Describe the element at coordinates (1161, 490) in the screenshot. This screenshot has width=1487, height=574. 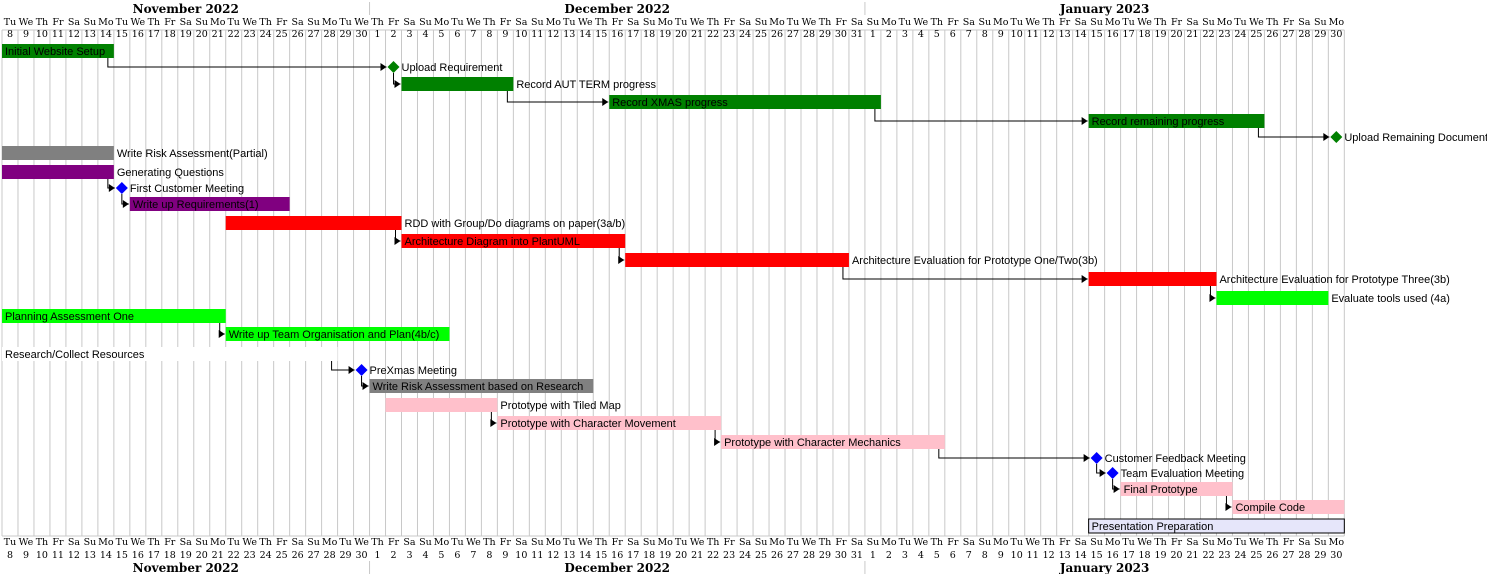
I see `task-label: Final Prototype` at that location.